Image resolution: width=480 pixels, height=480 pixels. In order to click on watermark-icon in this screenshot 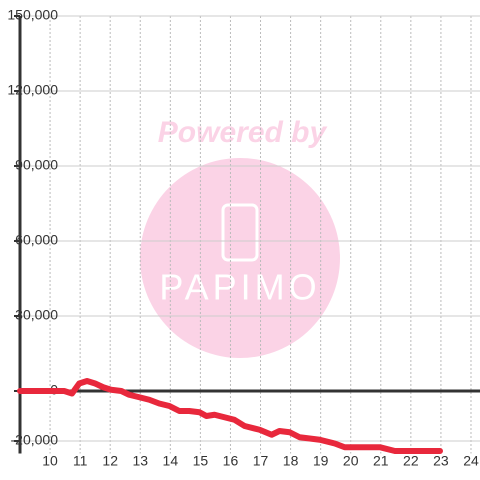, I will do `click(240, 232)`.